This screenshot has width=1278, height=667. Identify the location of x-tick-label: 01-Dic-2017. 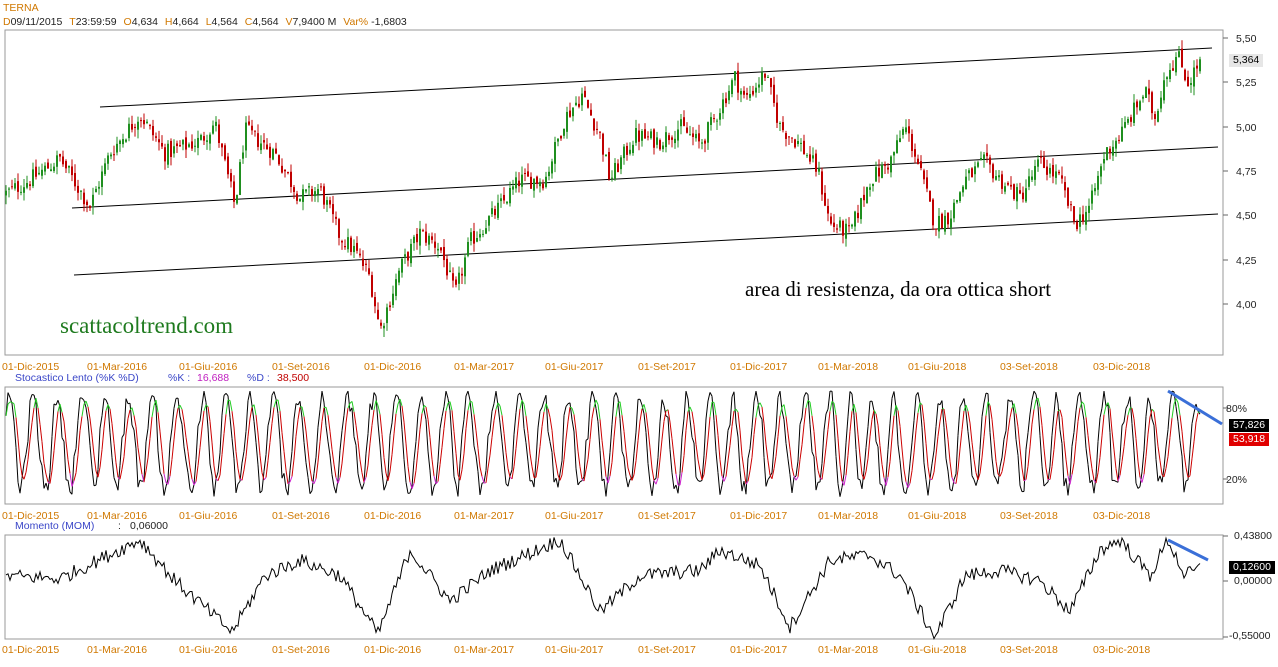
(759, 367).